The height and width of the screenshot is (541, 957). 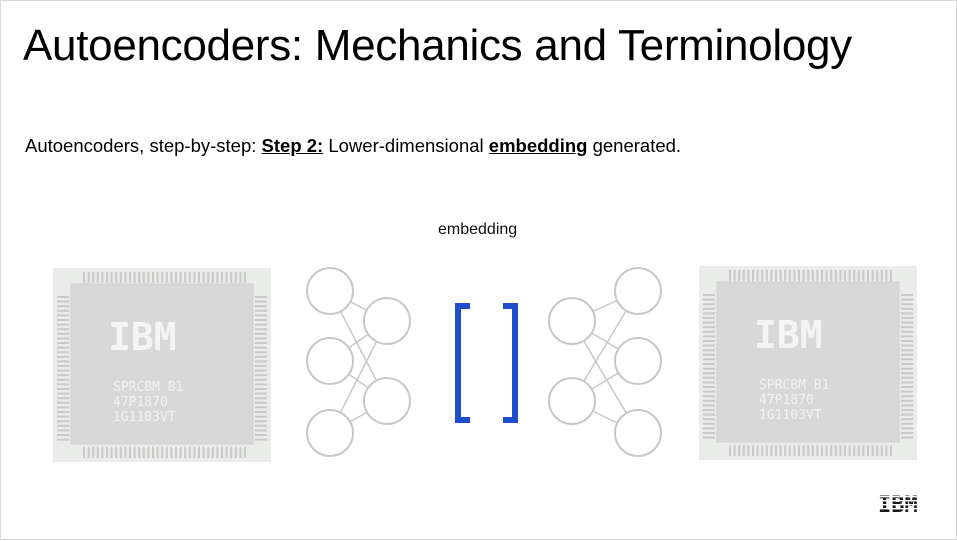 What do you see at coordinates (906, 504) in the screenshot?
I see `ibm-logo: IBM` at bounding box center [906, 504].